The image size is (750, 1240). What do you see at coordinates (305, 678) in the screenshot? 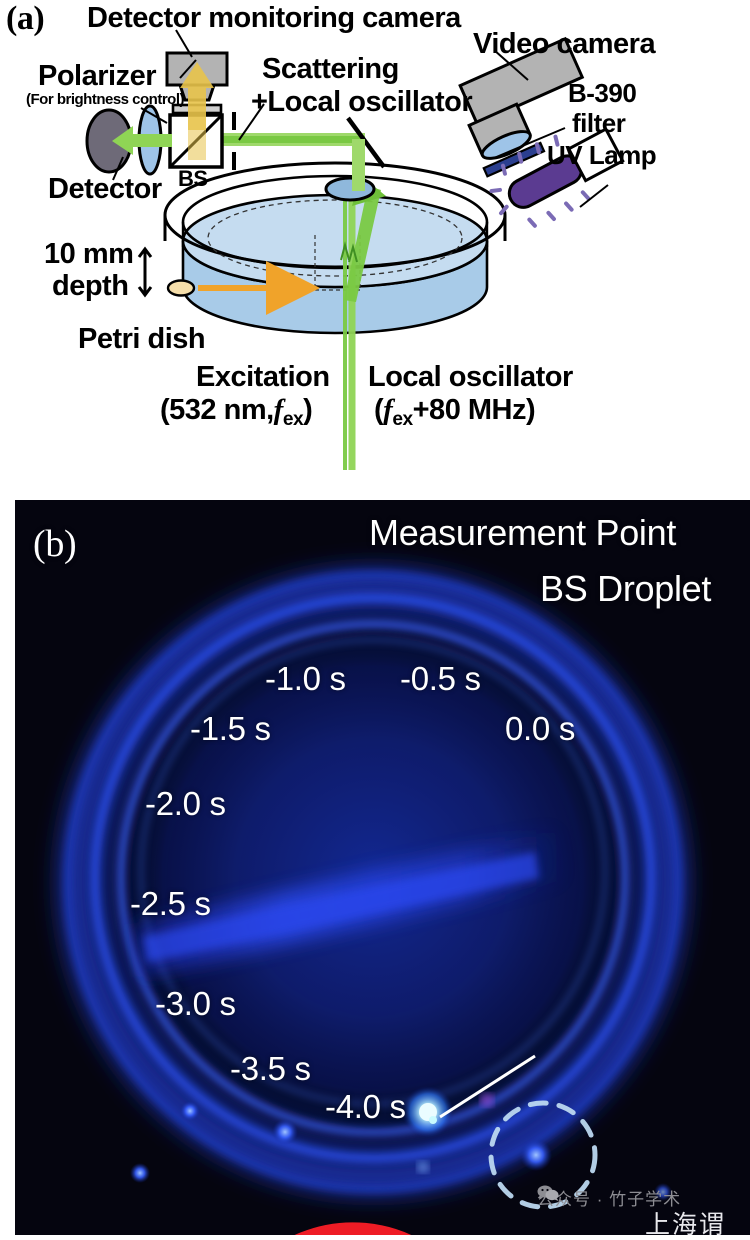
I see `time-label-minus-1-0: -1.0 s` at bounding box center [305, 678].